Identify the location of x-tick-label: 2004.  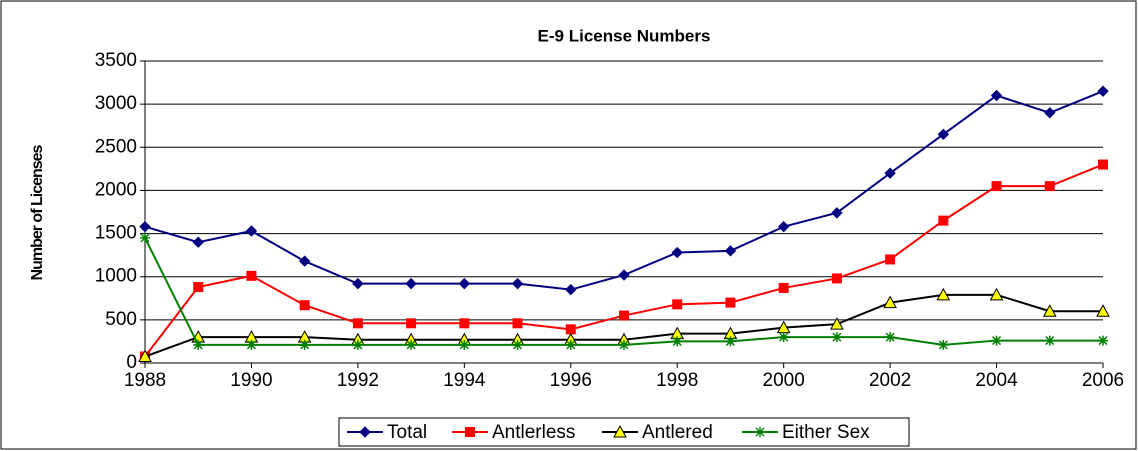
(996, 380).